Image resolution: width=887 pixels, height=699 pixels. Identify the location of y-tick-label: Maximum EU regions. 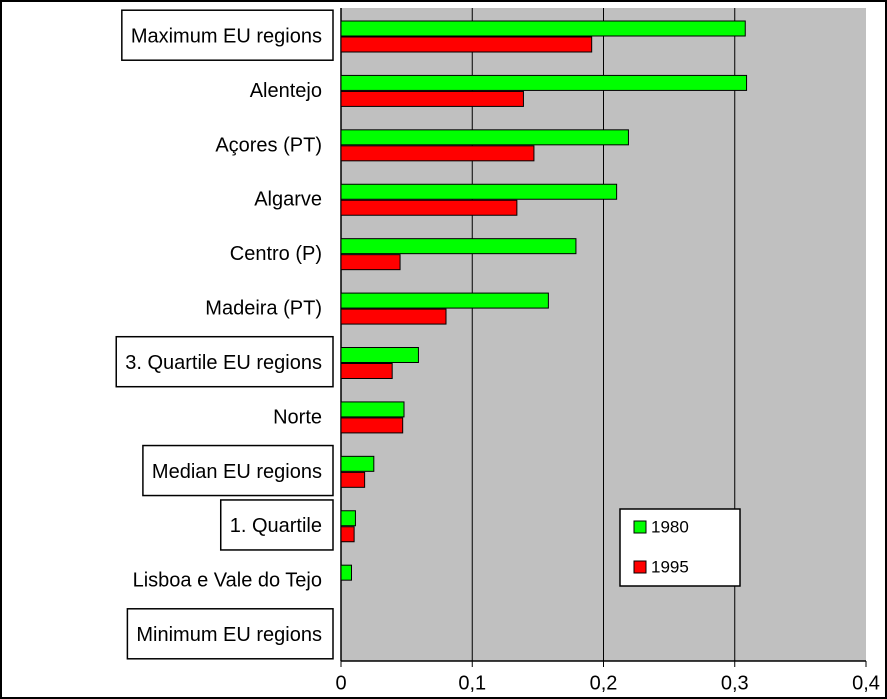
(226, 36).